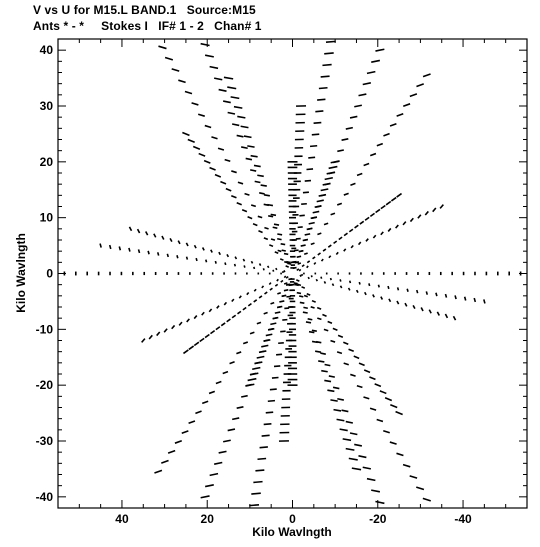  What do you see at coordinates (463, 519) in the screenshot?
I see `x-tick-label: -40` at bounding box center [463, 519].